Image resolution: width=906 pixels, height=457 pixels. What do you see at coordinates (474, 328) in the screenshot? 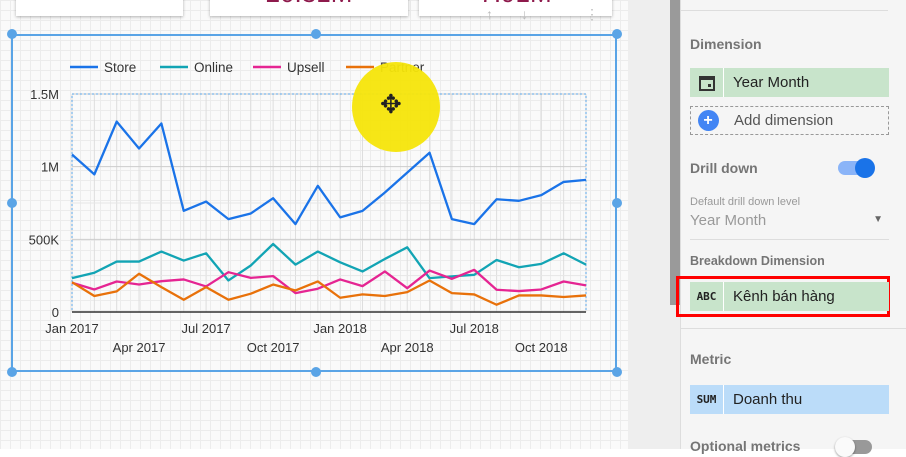
I see `x-tick-label: Jul 2018` at bounding box center [474, 328].